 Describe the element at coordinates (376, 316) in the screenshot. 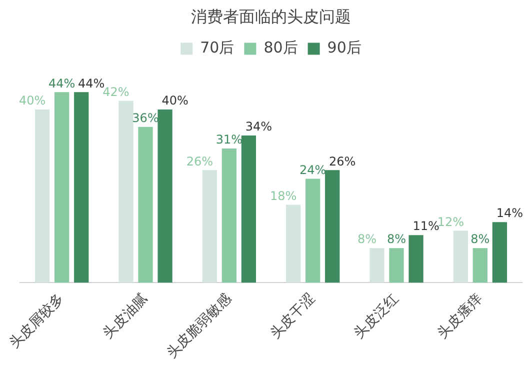

I see `x-tick-label: 头皮泛红` at that location.